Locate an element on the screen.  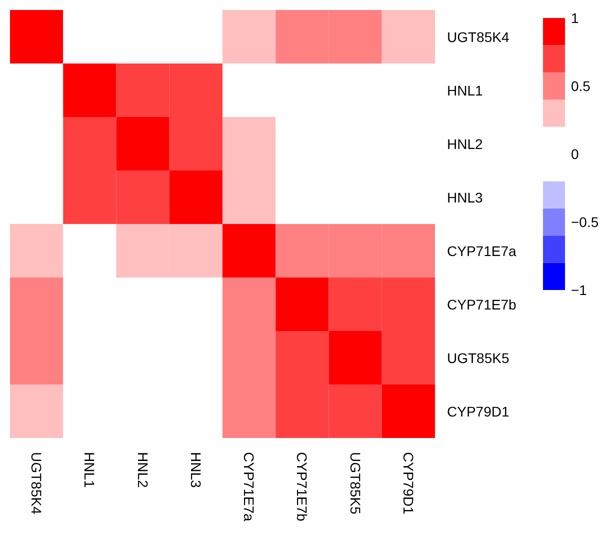
x-tick-label: CYP79D1 is located at coordinates (408, 483).